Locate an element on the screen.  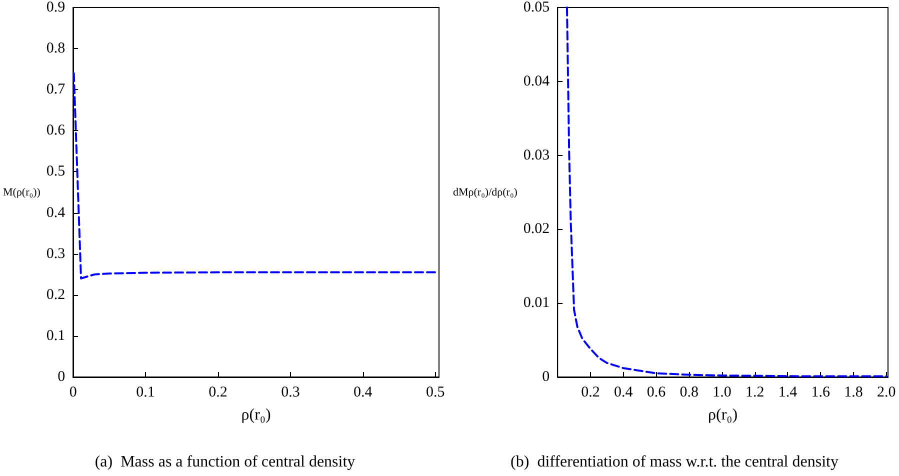
x-tick-label: 0.1 is located at coordinates (145, 392).